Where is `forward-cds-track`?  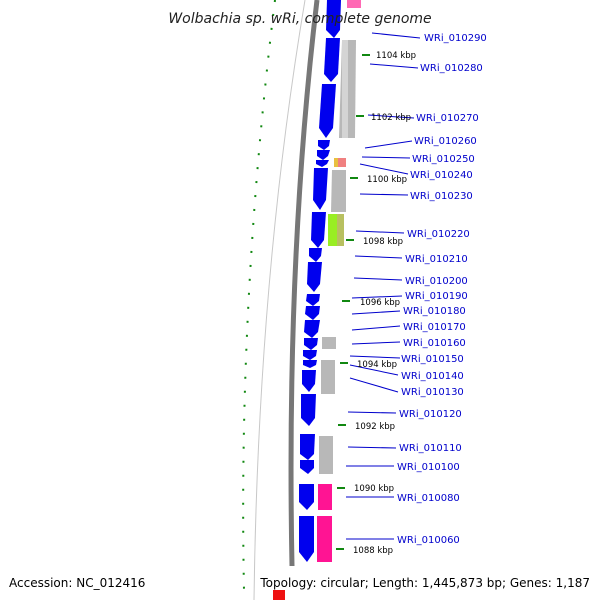
forward-cds-track is located at coordinates (320, 281).